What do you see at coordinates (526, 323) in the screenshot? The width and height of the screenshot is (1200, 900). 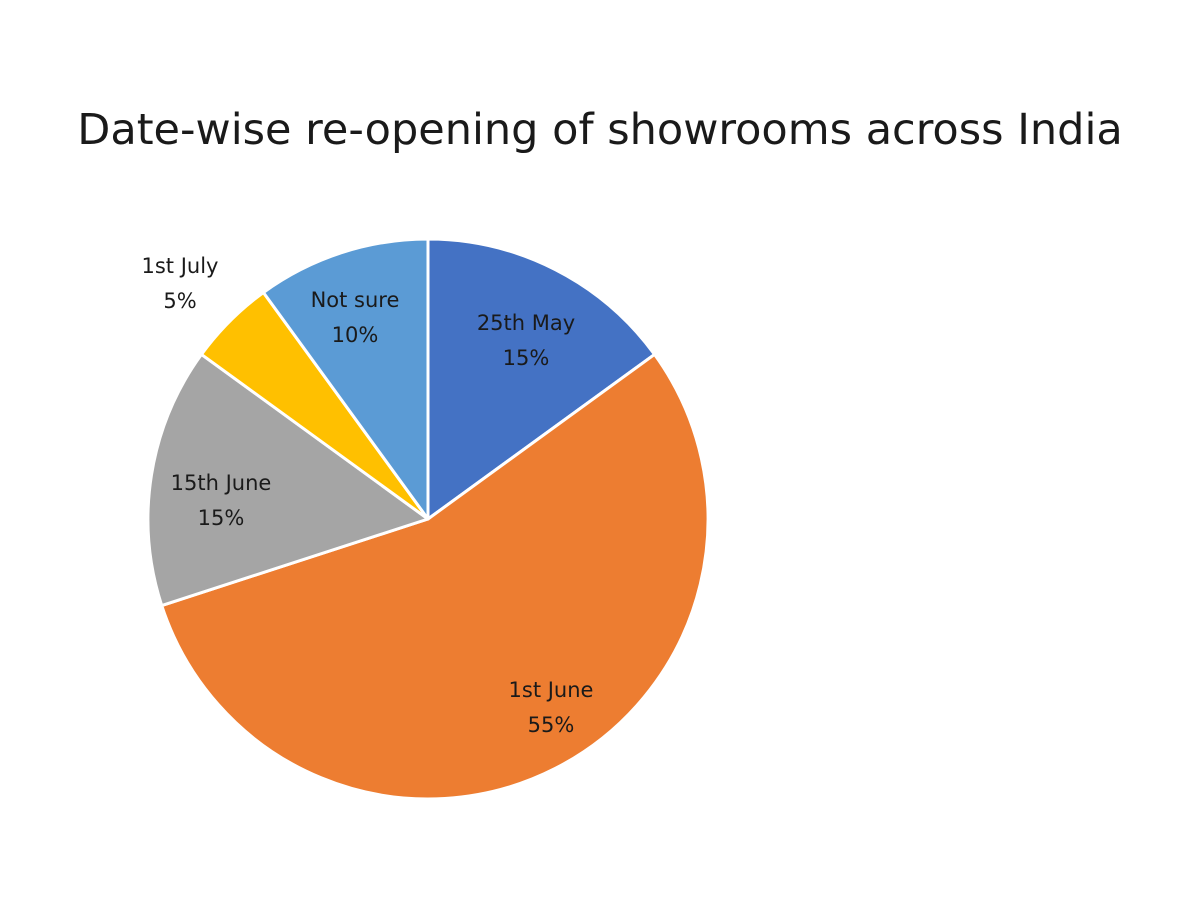 I see `slice-category-label: 25th May` at bounding box center [526, 323].